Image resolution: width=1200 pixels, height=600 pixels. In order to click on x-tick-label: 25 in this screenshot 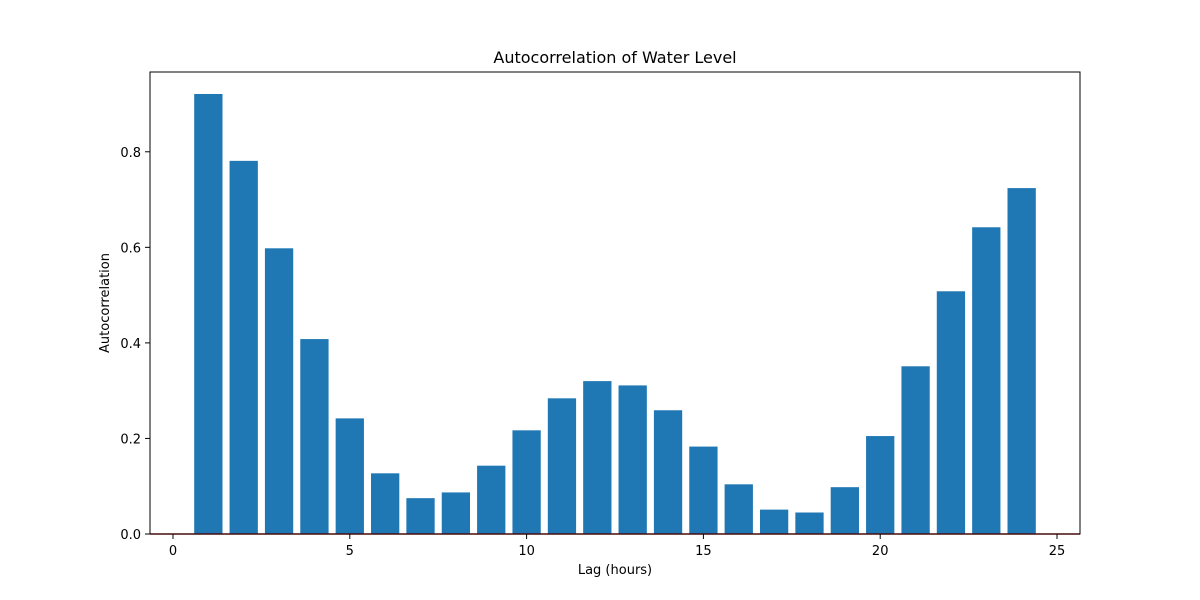, I will do `click(1057, 551)`.